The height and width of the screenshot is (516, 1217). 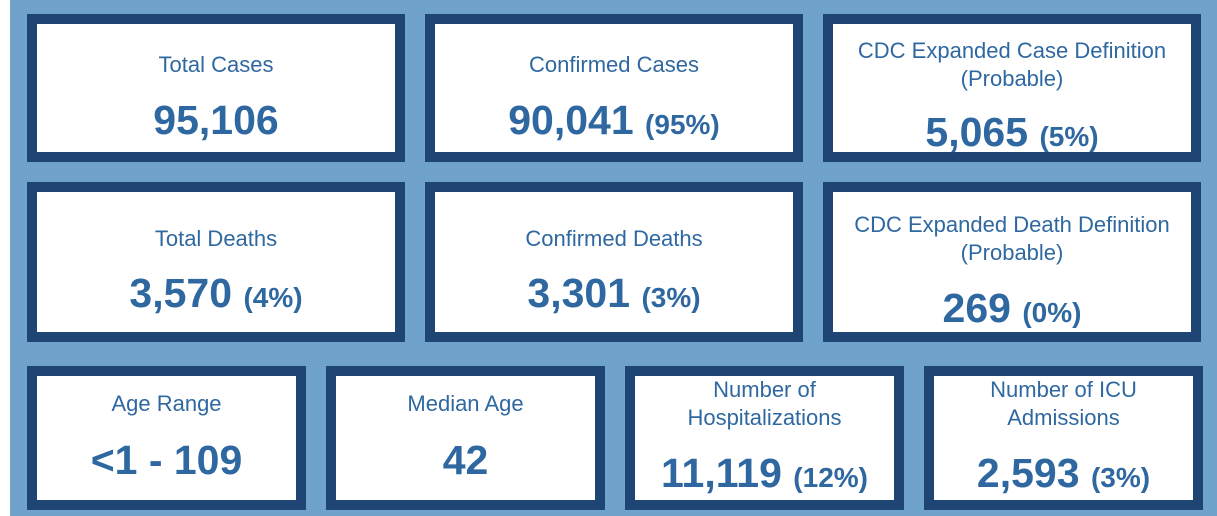 I want to click on card-value: 3,301 (3%), so click(x=614, y=295).